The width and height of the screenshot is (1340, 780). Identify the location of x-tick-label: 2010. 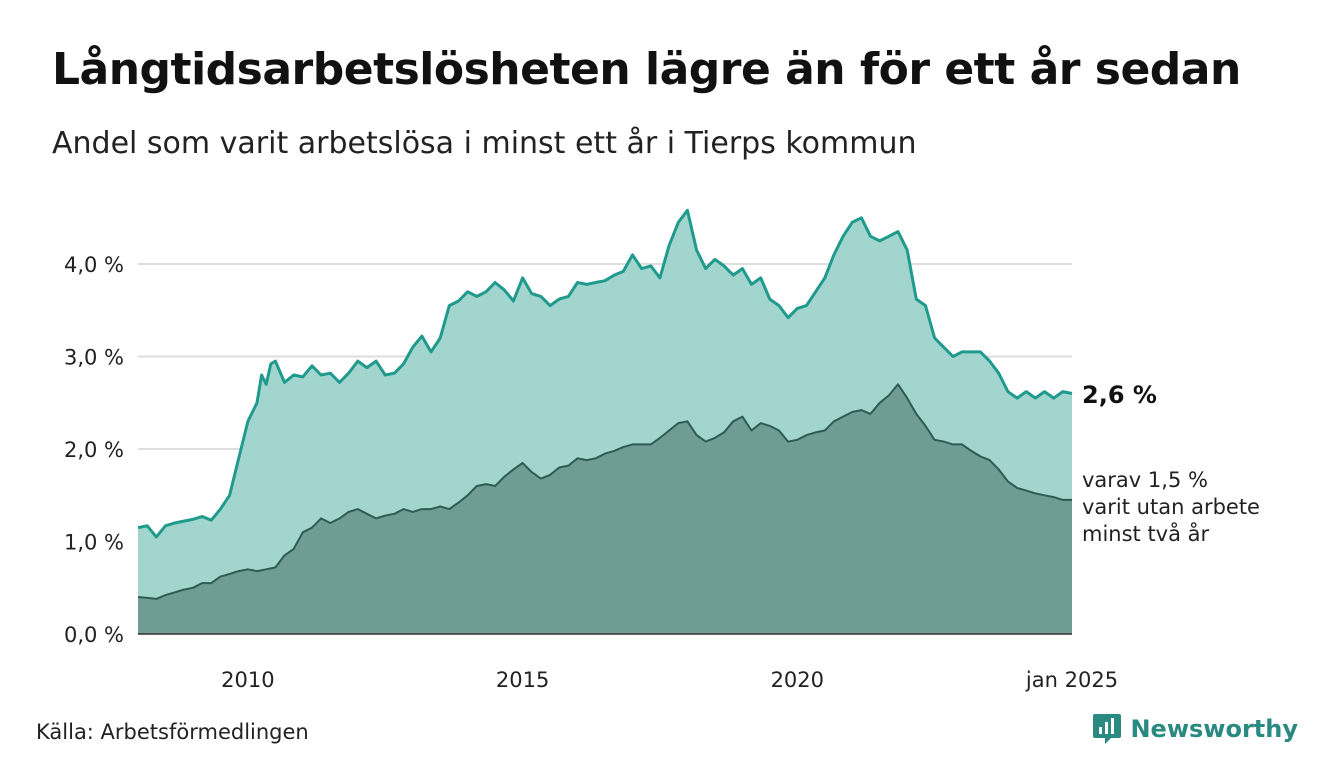
(247, 680).